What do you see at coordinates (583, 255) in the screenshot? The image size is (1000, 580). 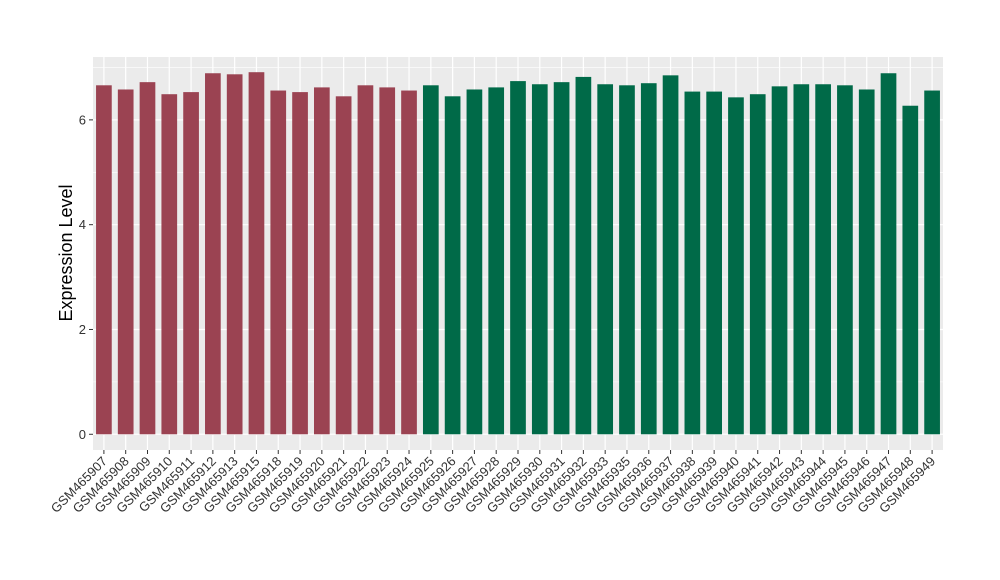 I see `bar-GSM465932` at bounding box center [583, 255].